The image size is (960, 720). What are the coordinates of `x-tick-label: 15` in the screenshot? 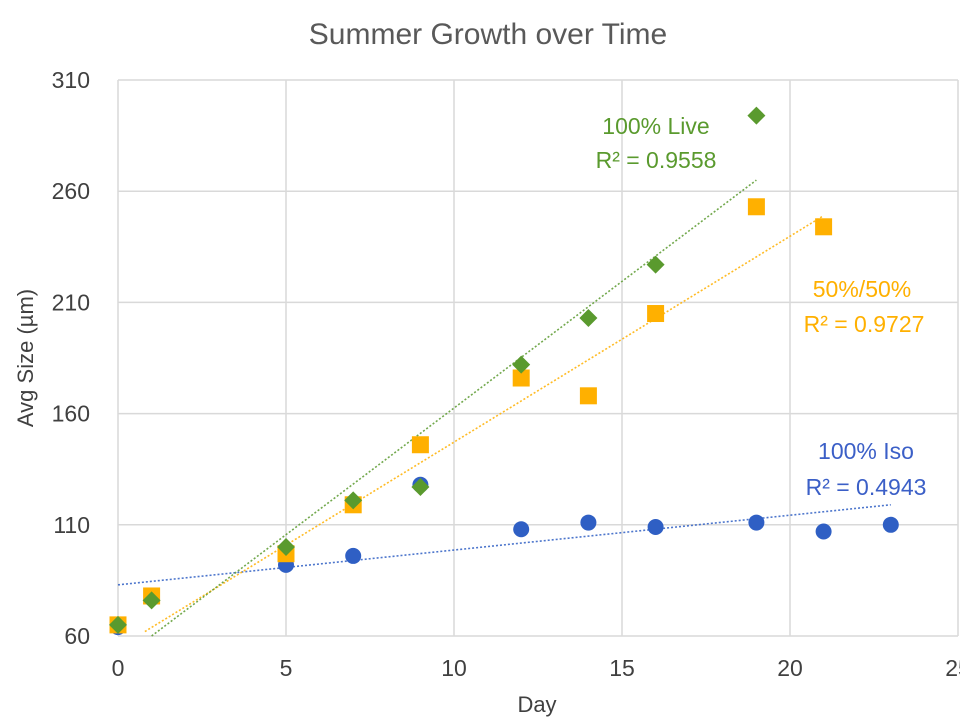 It's located at (622, 668).